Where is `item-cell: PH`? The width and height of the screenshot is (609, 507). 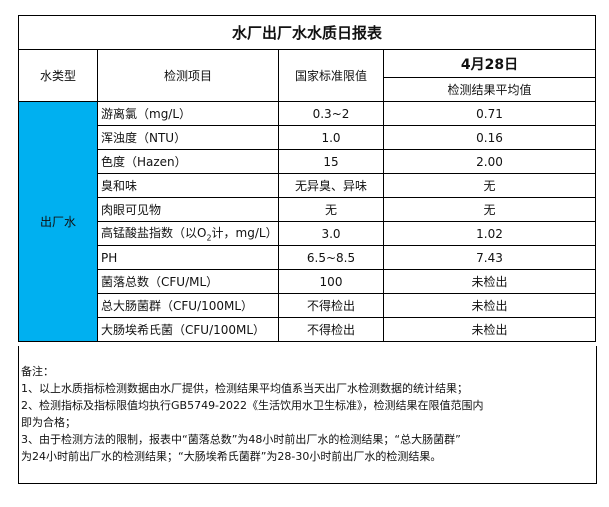 item-cell: PH is located at coordinates (188, 257).